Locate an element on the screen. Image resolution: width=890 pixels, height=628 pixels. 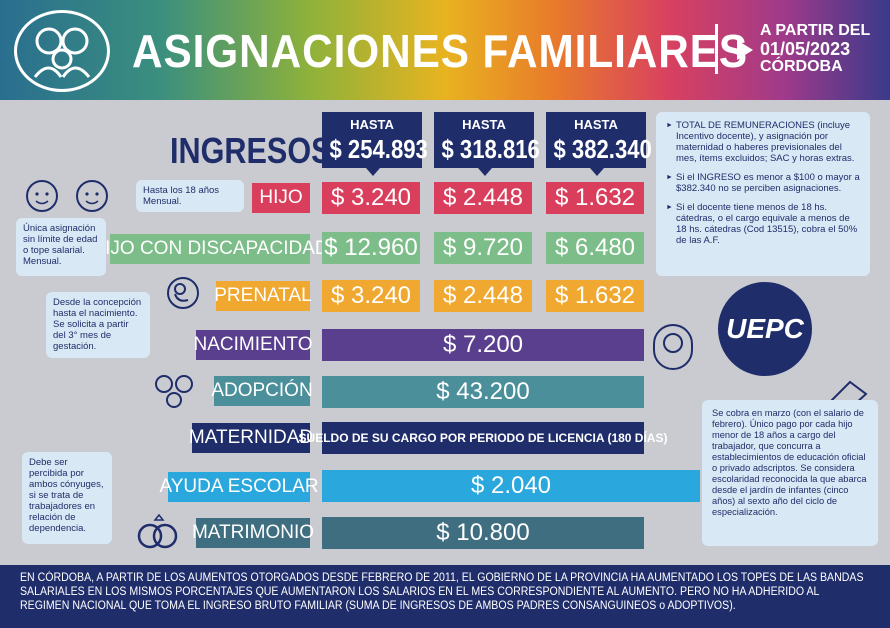
income-cap: $ 254.893 is located at coordinates (378, 149).